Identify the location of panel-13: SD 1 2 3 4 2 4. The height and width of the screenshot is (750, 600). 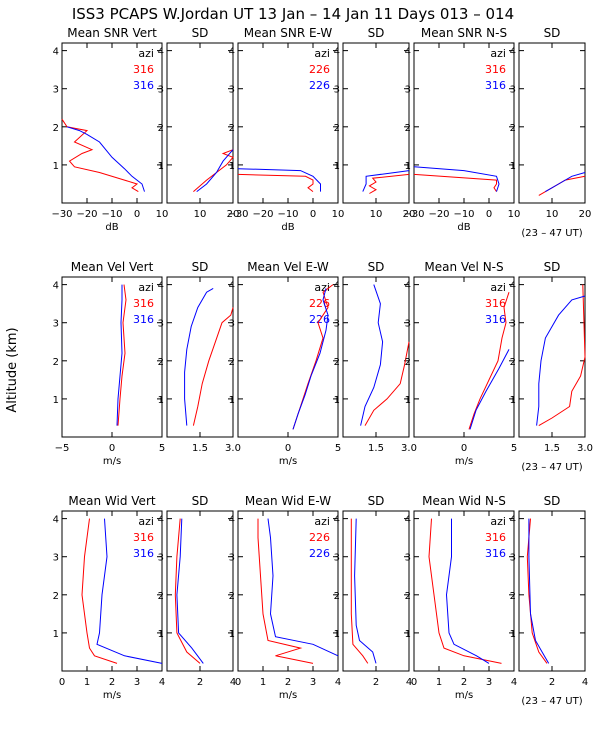
(197, 591).